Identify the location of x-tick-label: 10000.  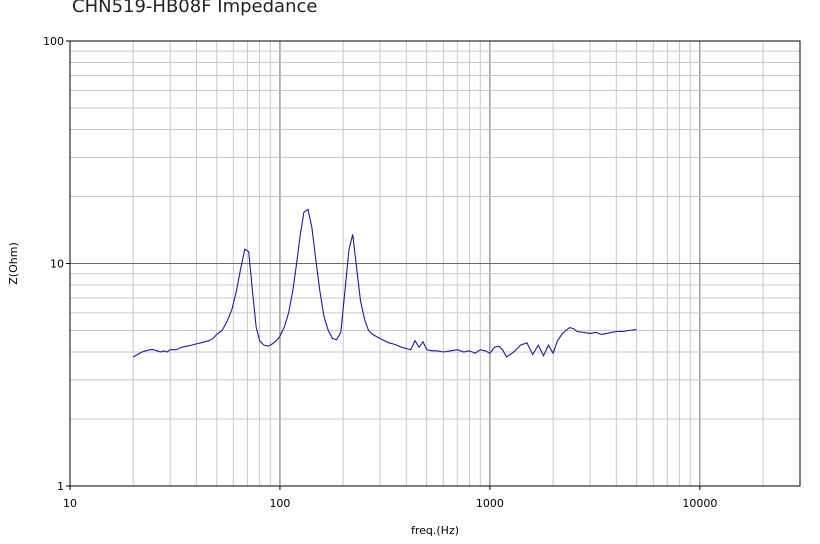
(699, 503).